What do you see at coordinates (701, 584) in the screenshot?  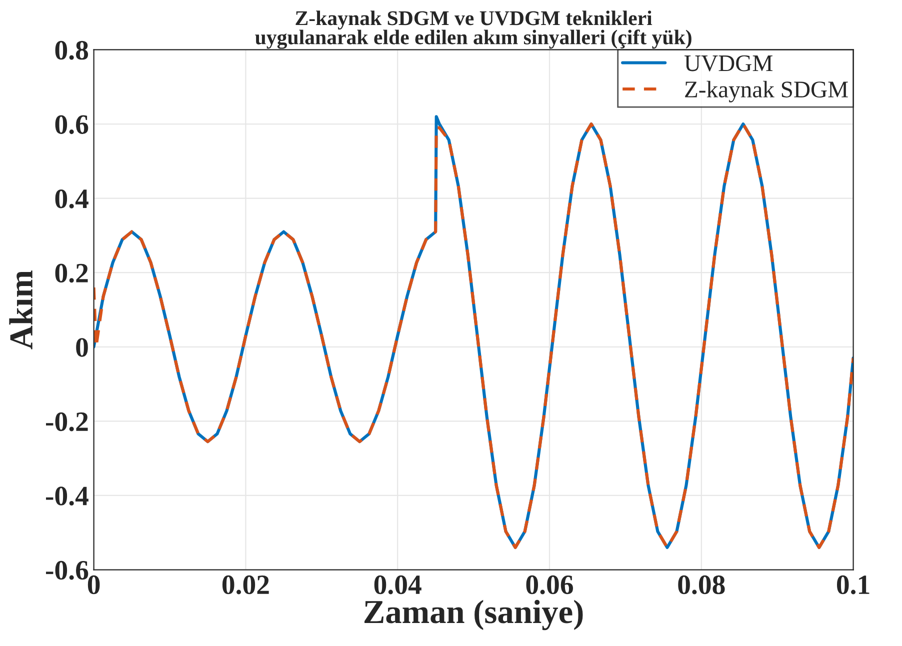 I see `x-tick-label: 0.08` at bounding box center [701, 584].